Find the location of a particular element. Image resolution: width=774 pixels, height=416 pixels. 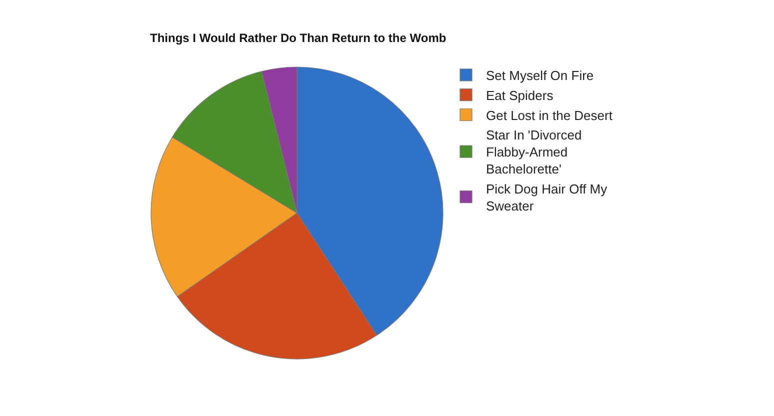

legend-label: Get Lost in the Desert is located at coordinates (549, 115).